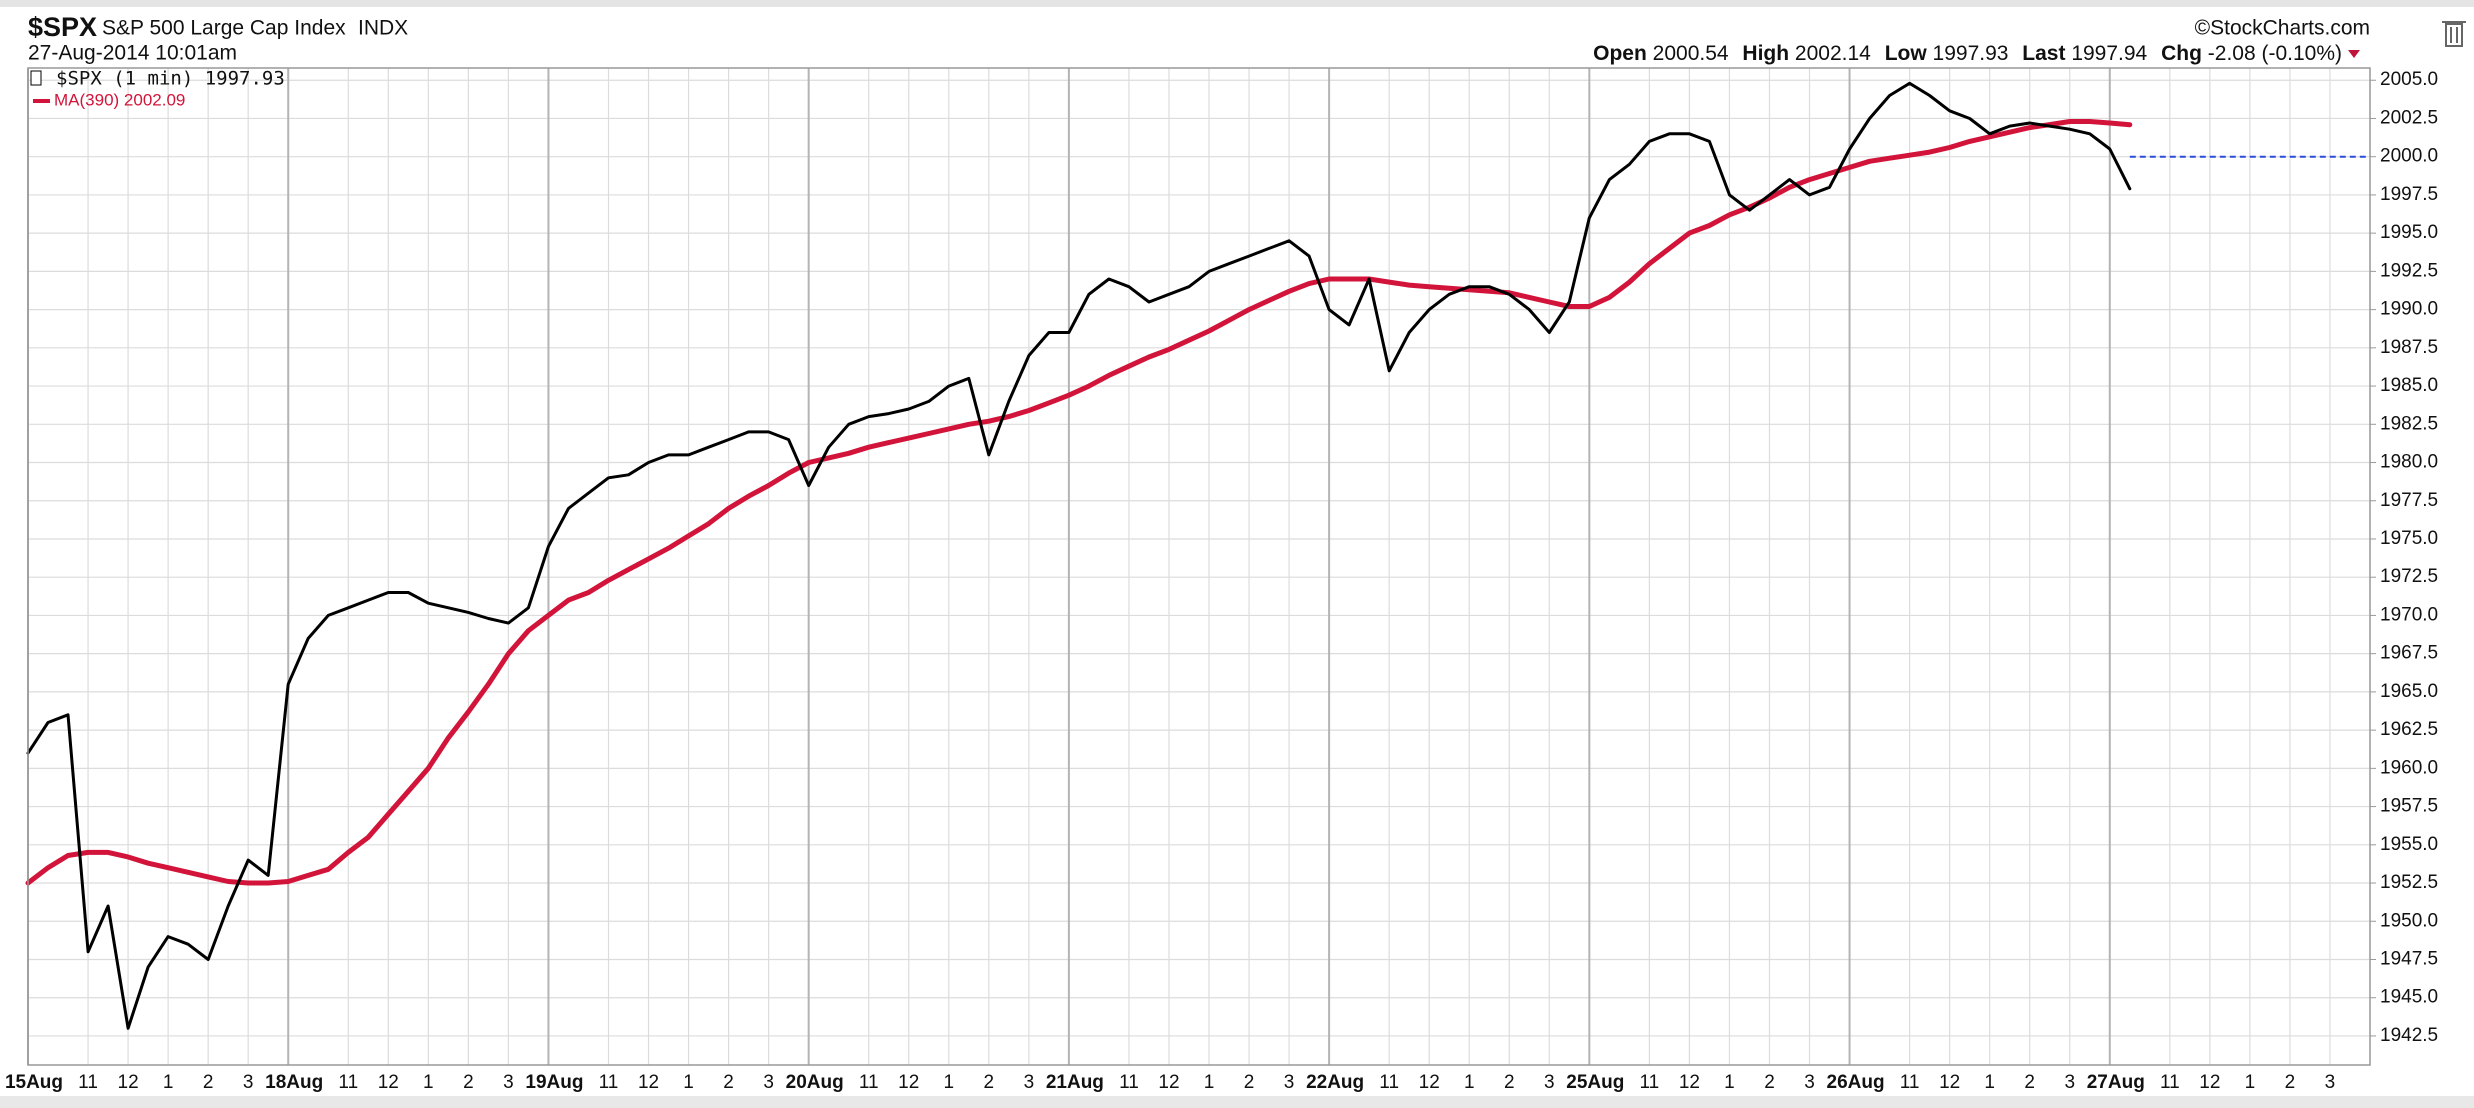  Describe the element at coordinates (2409, 500) in the screenshot. I see `y-tick-label: 1977.5` at that location.